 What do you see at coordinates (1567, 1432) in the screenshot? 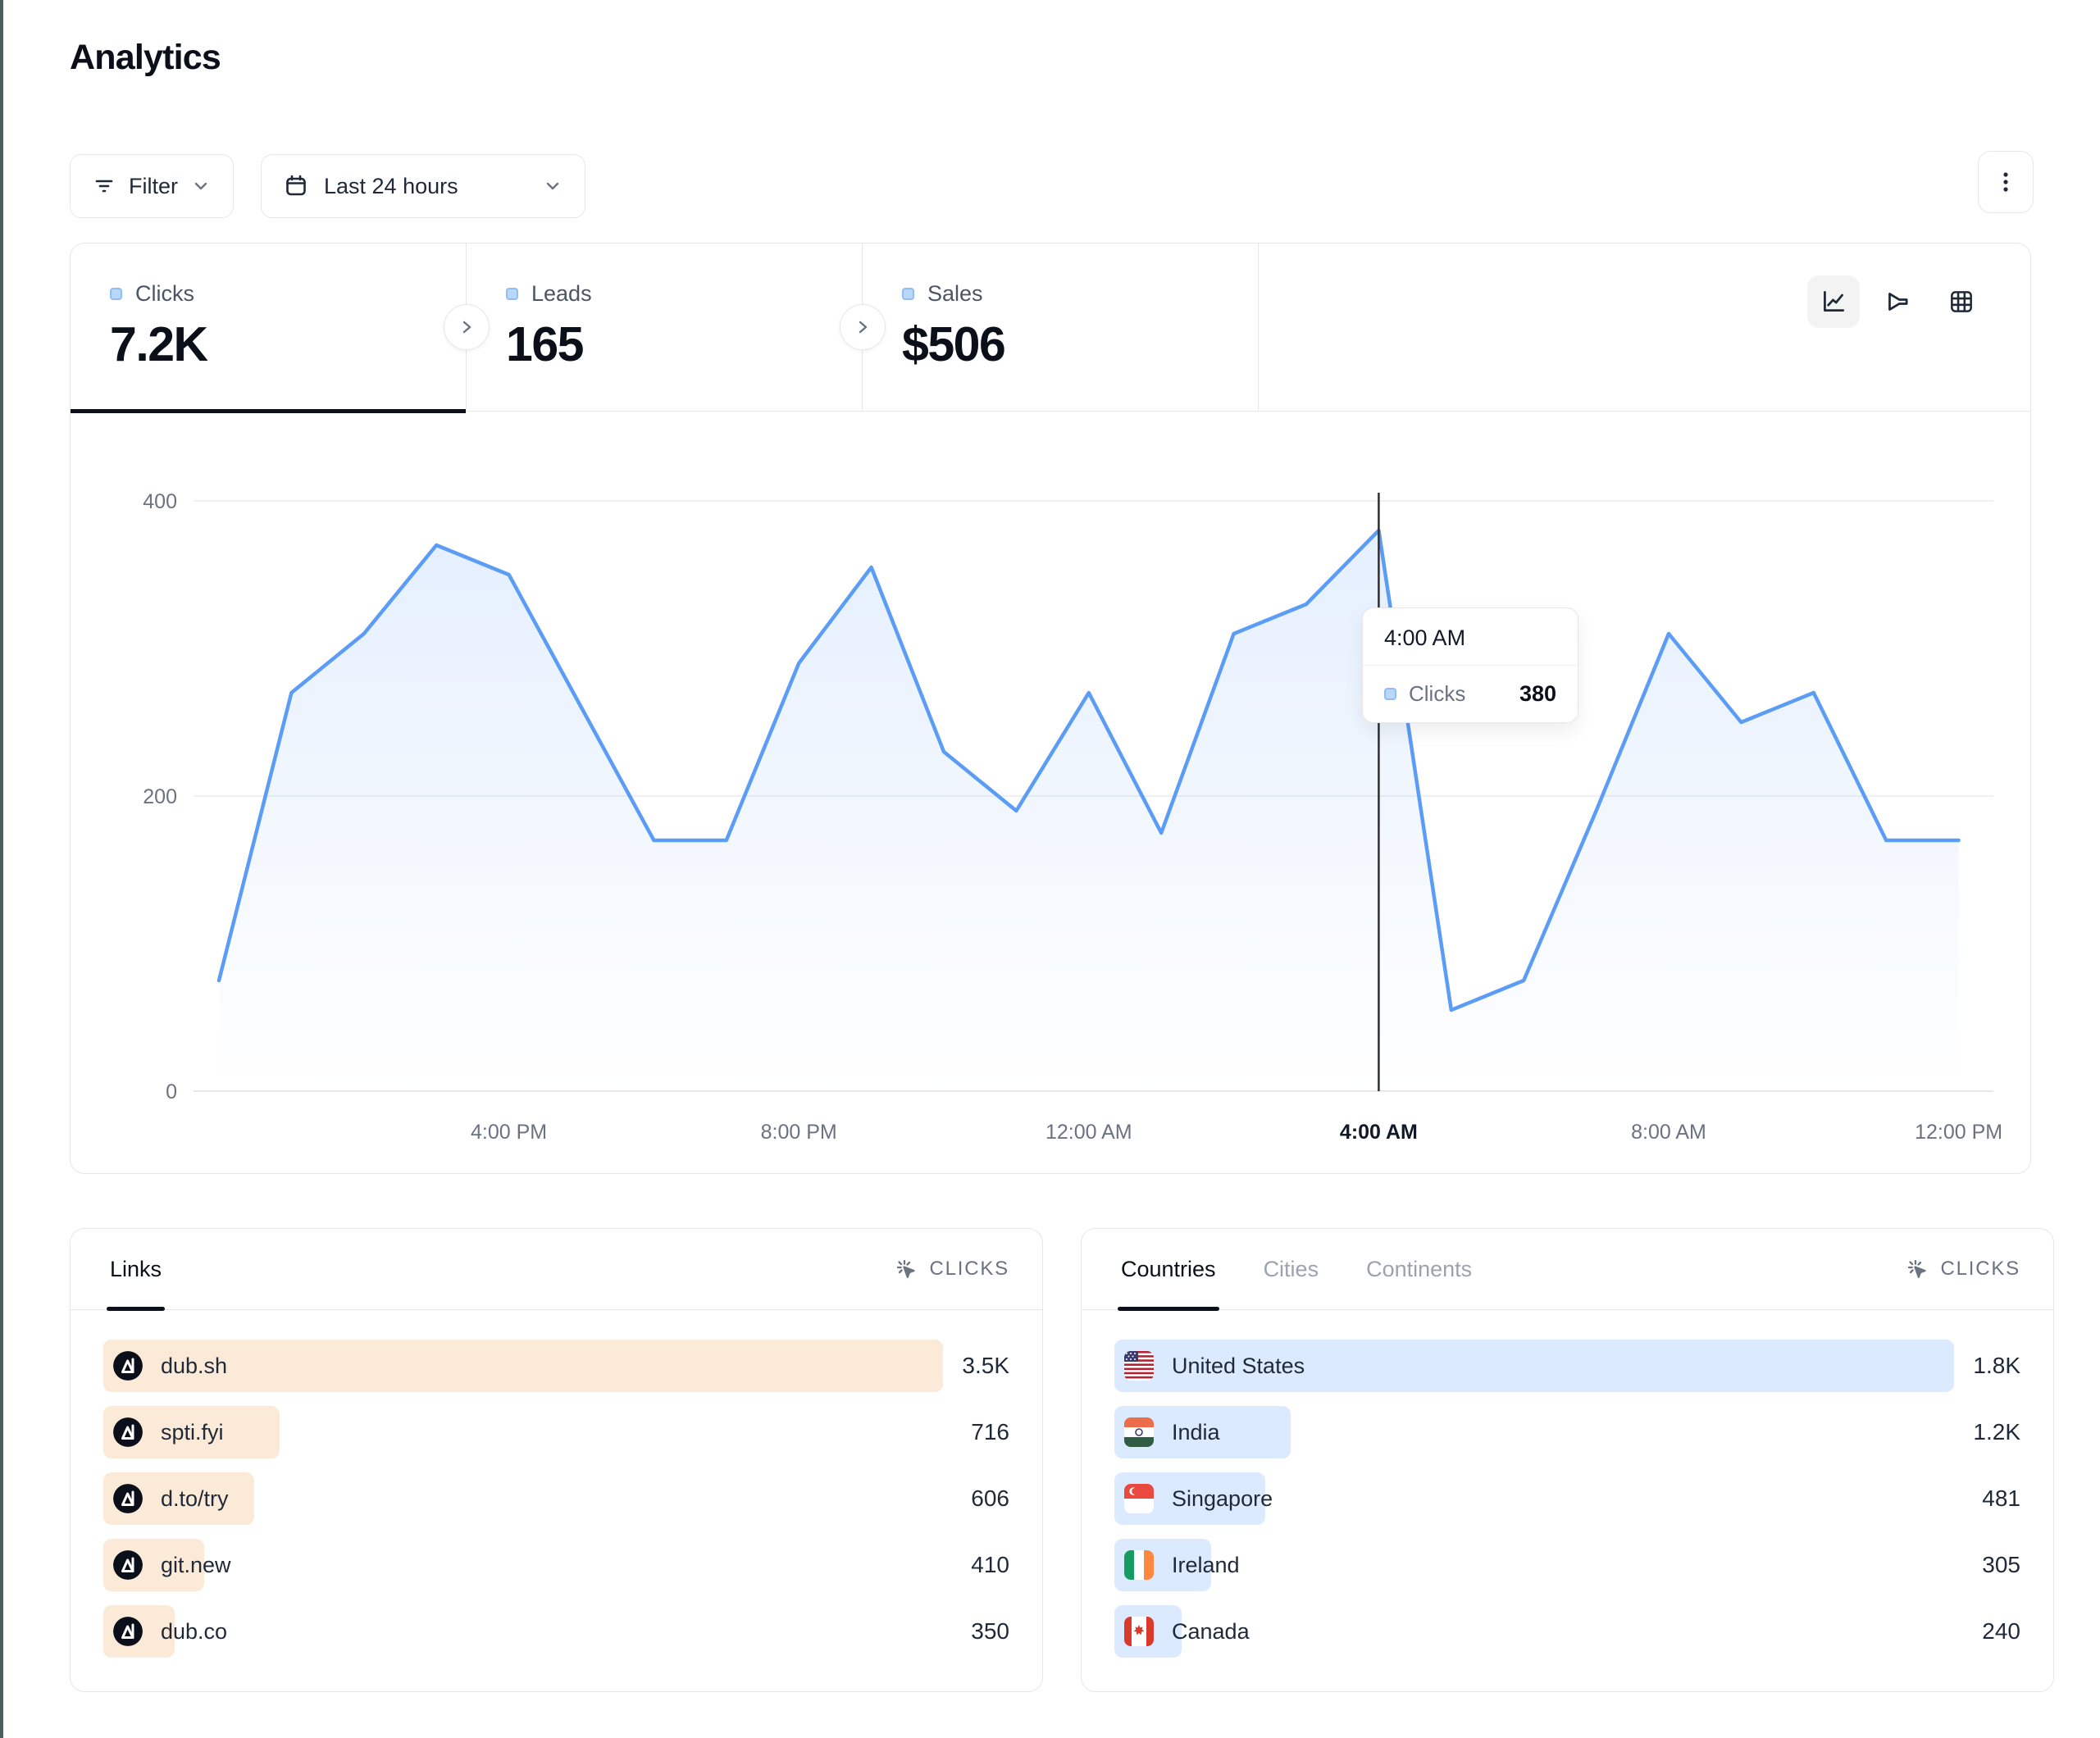
I see `list-item: India 1.2K` at bounding box center [1567, 1432].